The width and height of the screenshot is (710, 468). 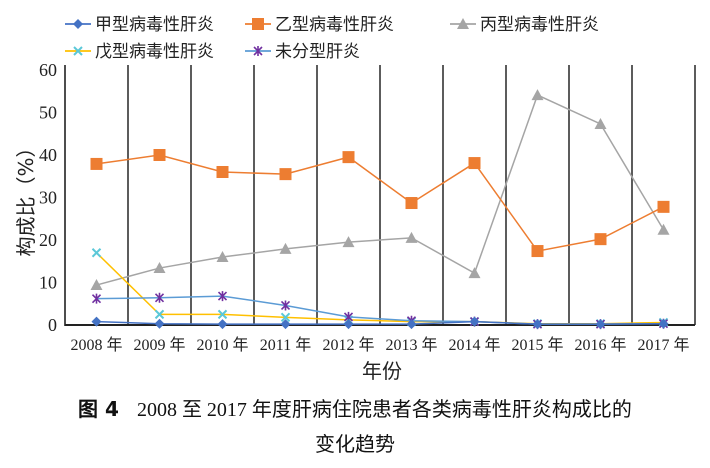 I want to click on legend-item: 戊型病毒性肝炎, so click(x=139, y=52).